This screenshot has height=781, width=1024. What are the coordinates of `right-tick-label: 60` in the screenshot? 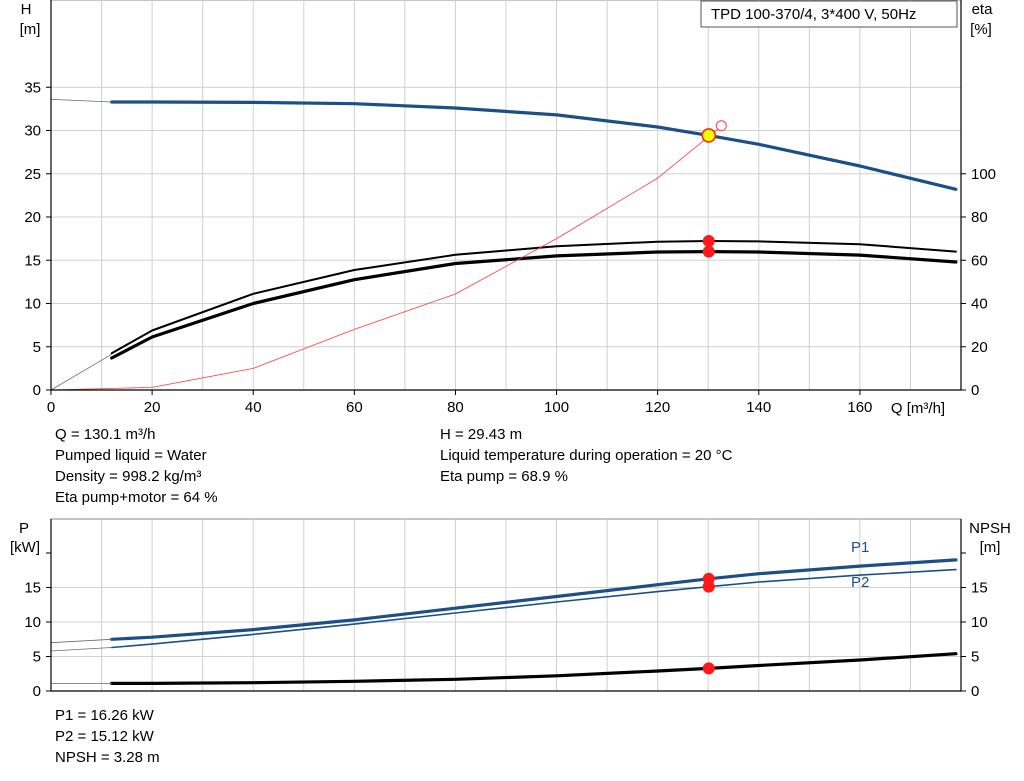 It's located at (979, 260).